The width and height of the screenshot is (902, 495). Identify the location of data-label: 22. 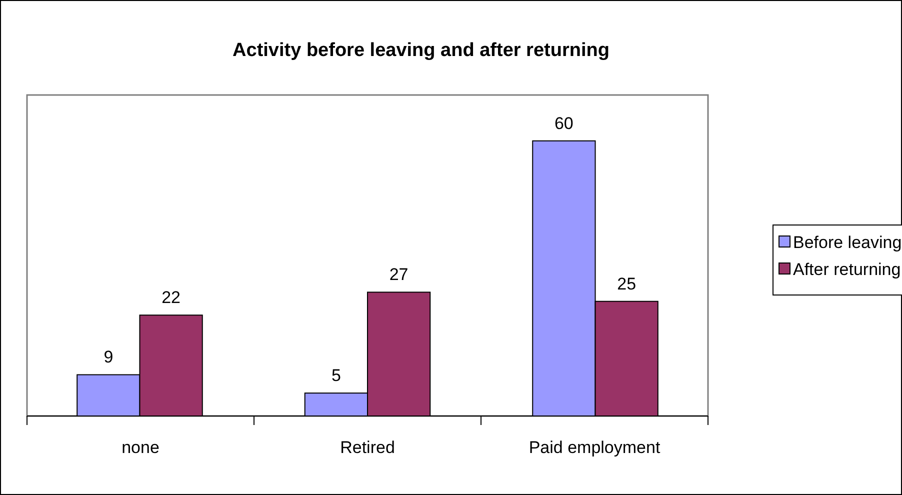
(171, 298).